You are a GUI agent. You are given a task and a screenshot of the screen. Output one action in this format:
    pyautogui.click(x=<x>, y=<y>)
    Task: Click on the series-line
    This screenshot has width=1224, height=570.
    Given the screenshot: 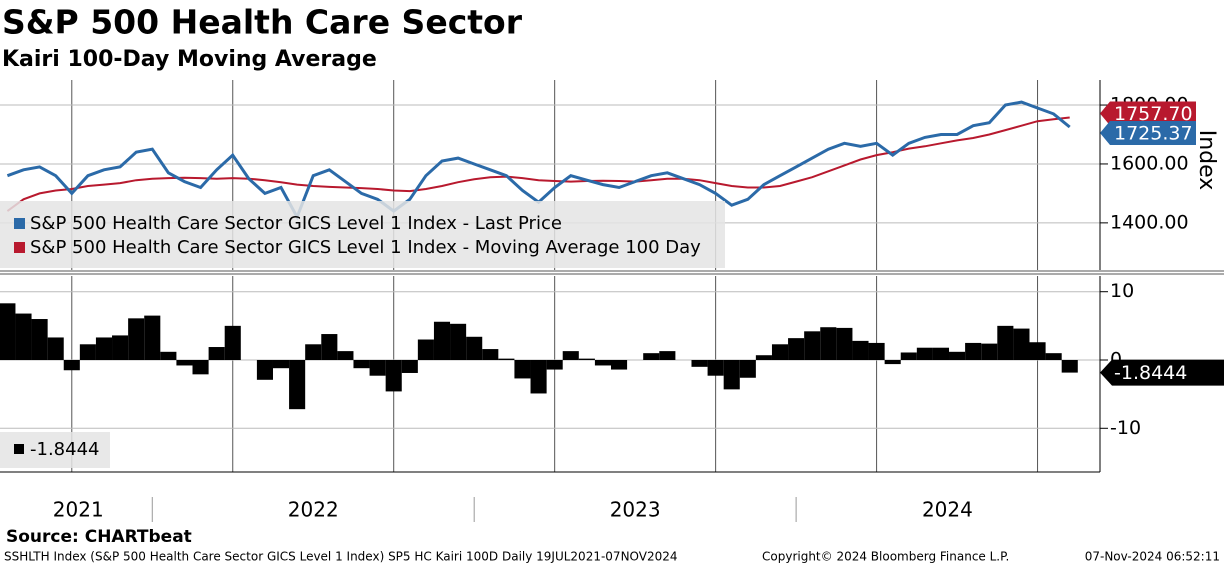 What is the action you would take?
    pyautogui.click(x=538, y=164)
    